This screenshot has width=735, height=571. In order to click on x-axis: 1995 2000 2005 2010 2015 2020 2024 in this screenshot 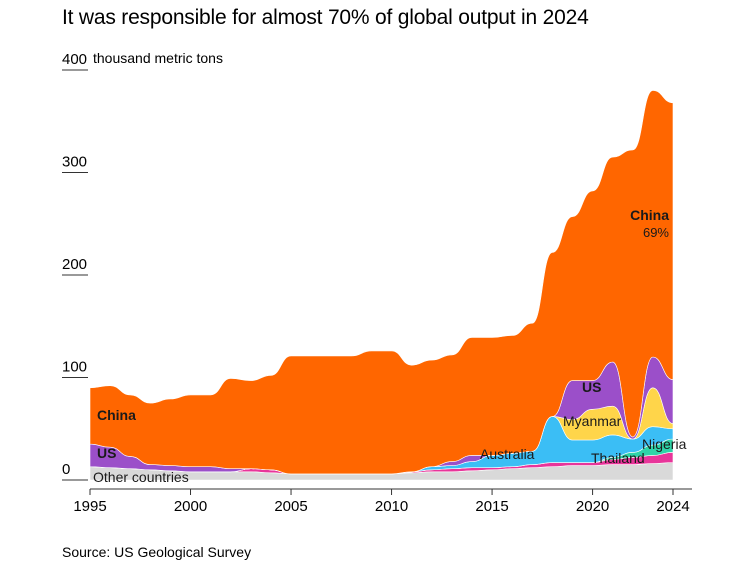, I will do `click(382, 501)`.